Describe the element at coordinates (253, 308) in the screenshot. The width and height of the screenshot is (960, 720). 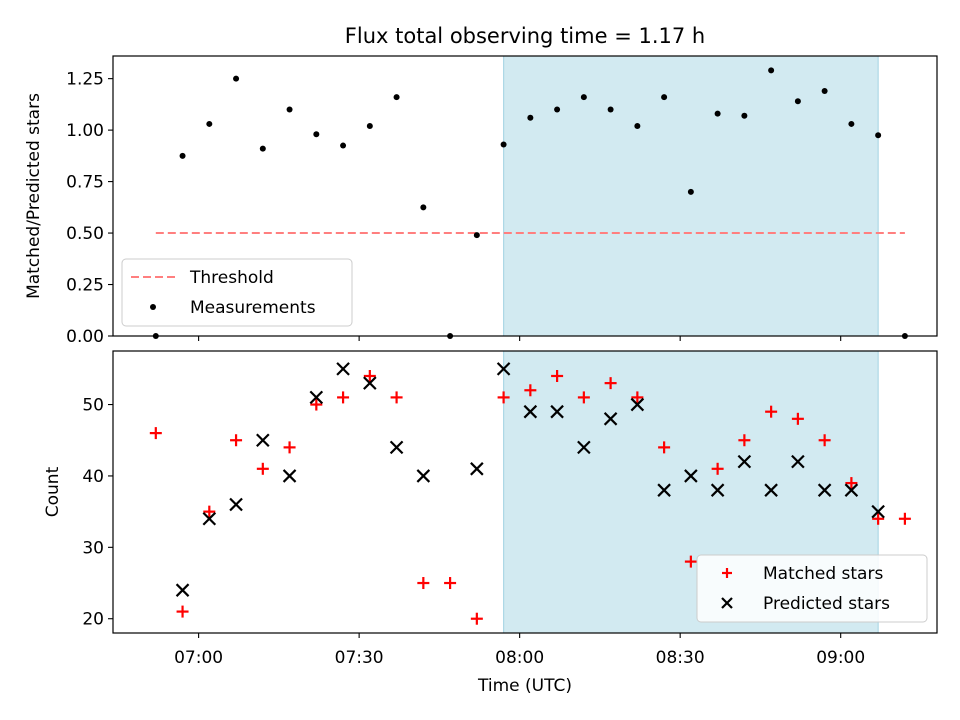
I see `legend-measurements-label: Measurements` at that location.